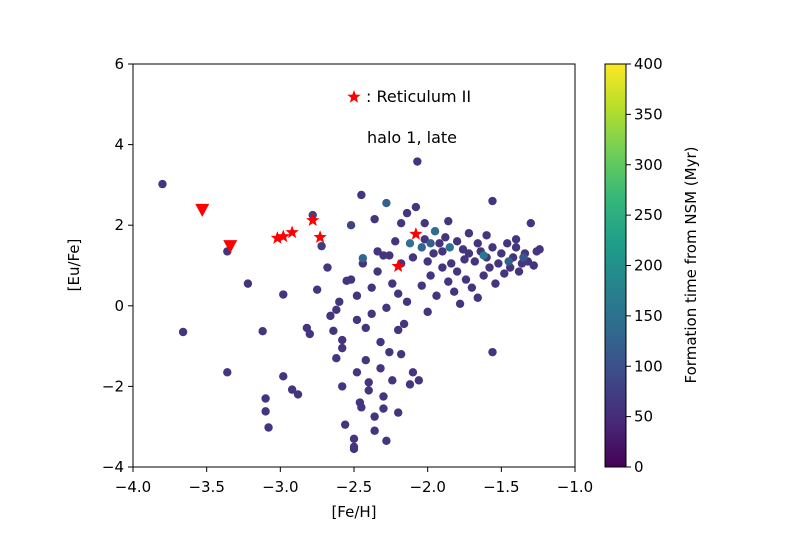 This screenshot has height=533, width=800. I want to click on legend-star-icon, so click(354, 96).